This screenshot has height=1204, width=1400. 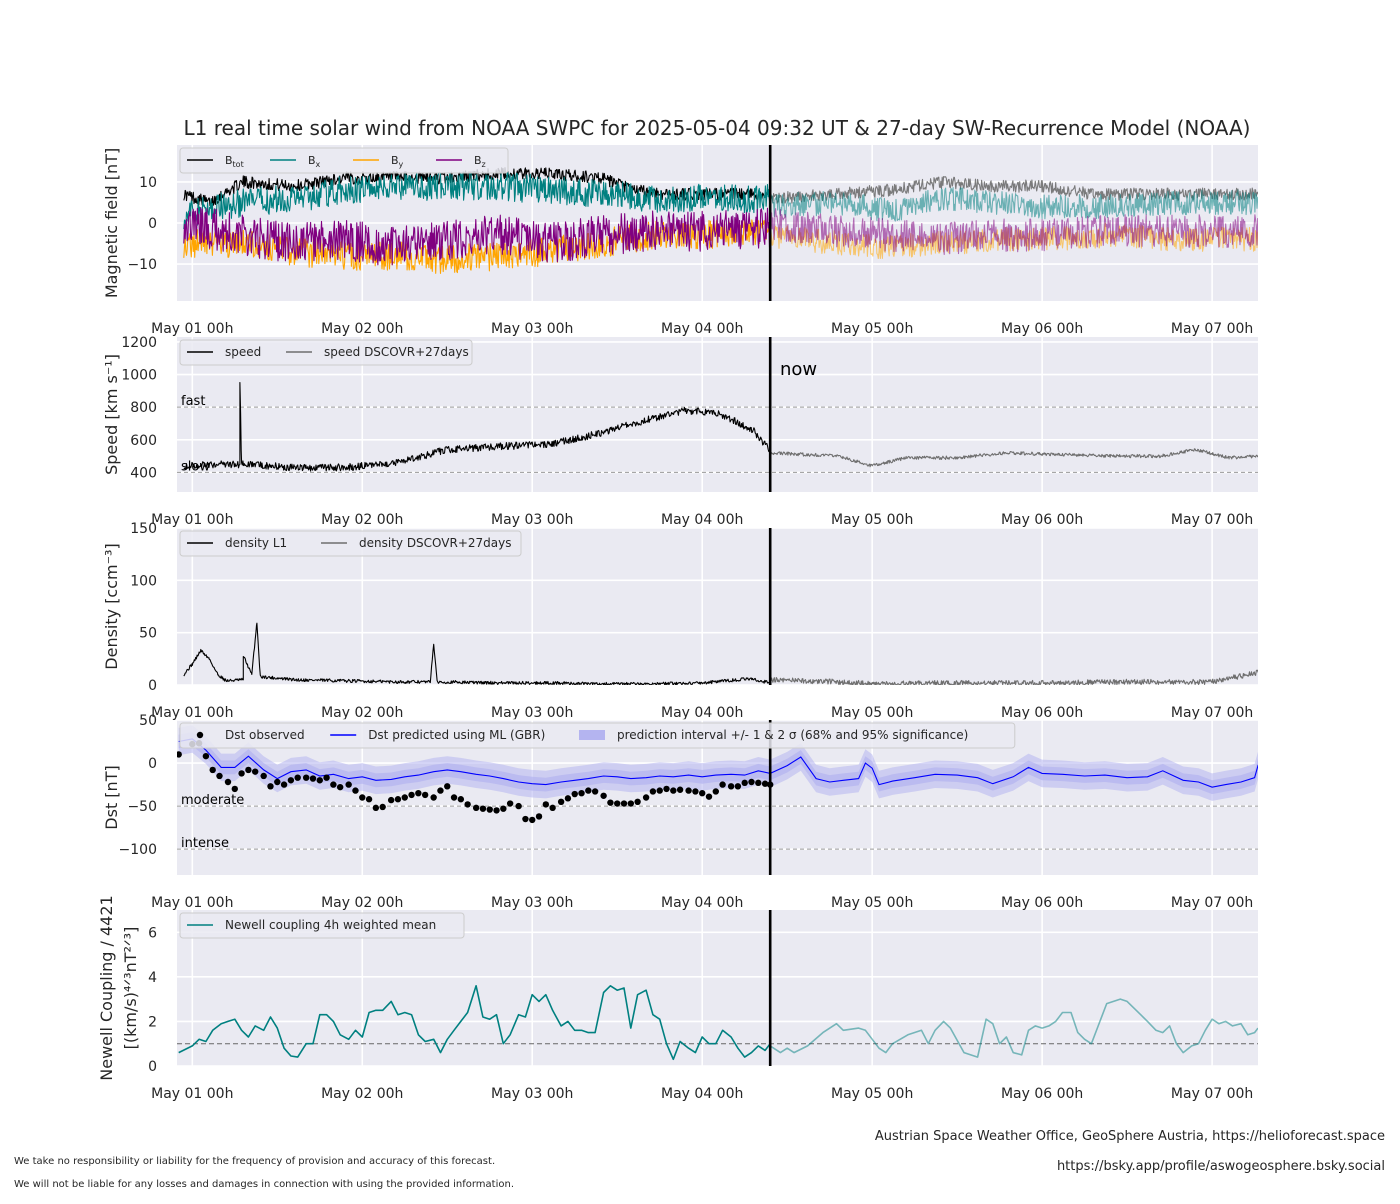 I want to click on legend: Btot Bx By Bz, so click(x=344, y=160).